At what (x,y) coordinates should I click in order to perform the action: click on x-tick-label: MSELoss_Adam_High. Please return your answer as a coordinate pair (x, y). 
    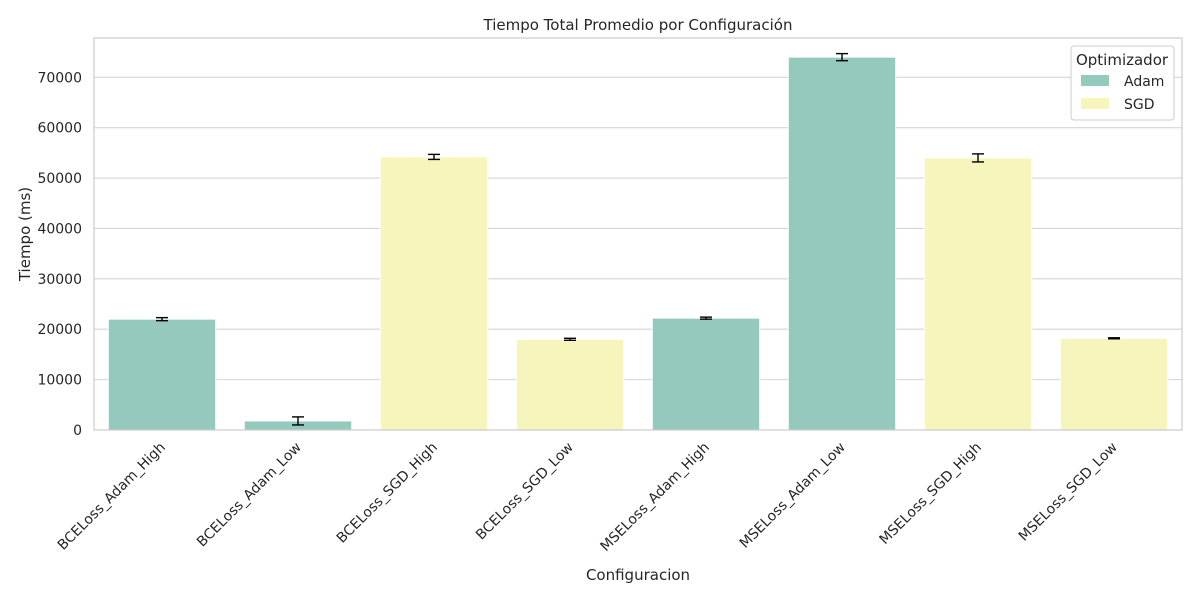
    Looking at the image, I should click on (654, 497).